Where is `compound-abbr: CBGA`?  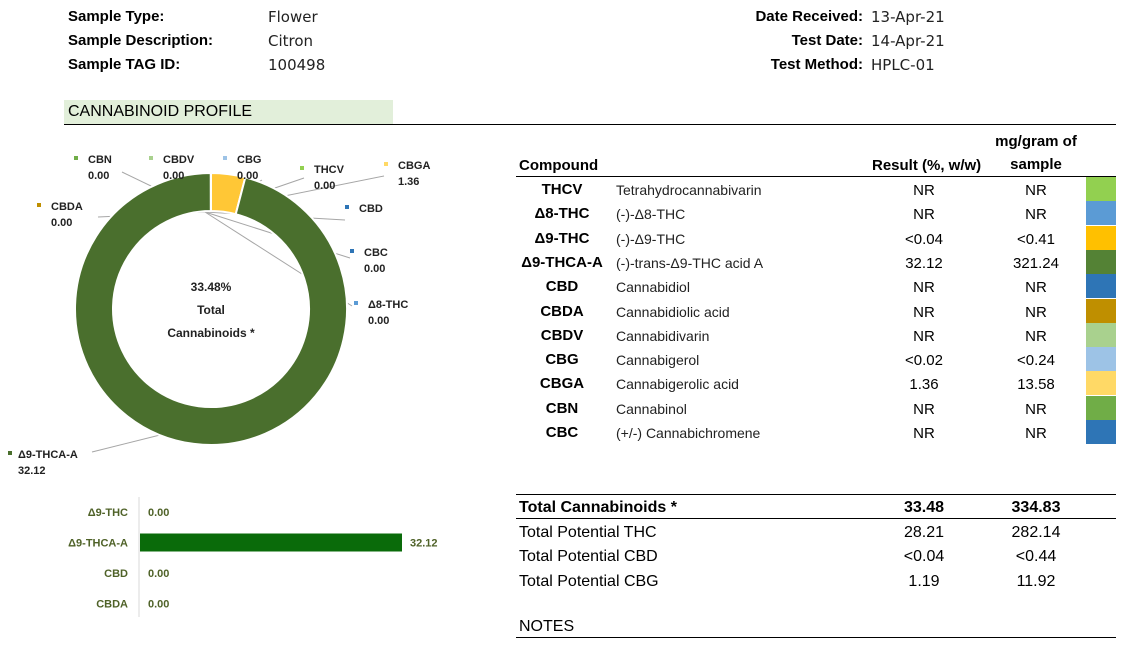
compound-abbr: CBGA is located at coordinates (562, 384).